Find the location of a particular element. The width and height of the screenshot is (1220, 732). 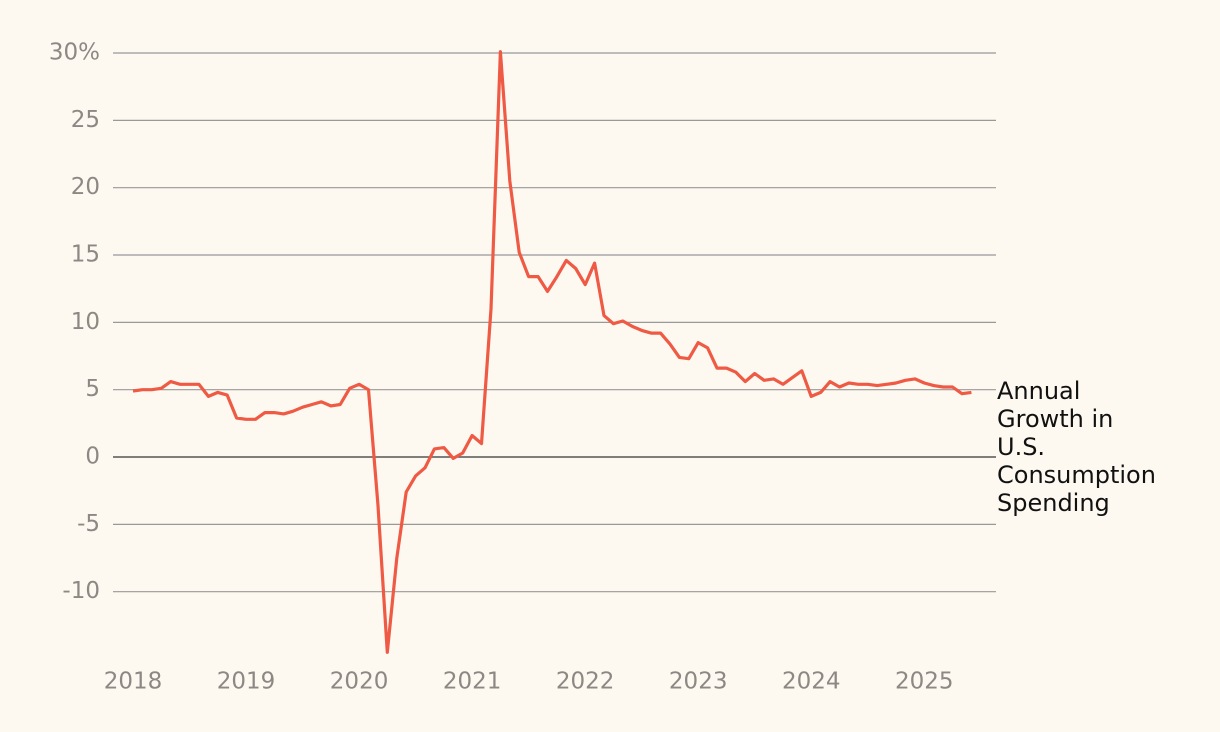

x-tick-label: 2020 is located at coordinates (359, 682).